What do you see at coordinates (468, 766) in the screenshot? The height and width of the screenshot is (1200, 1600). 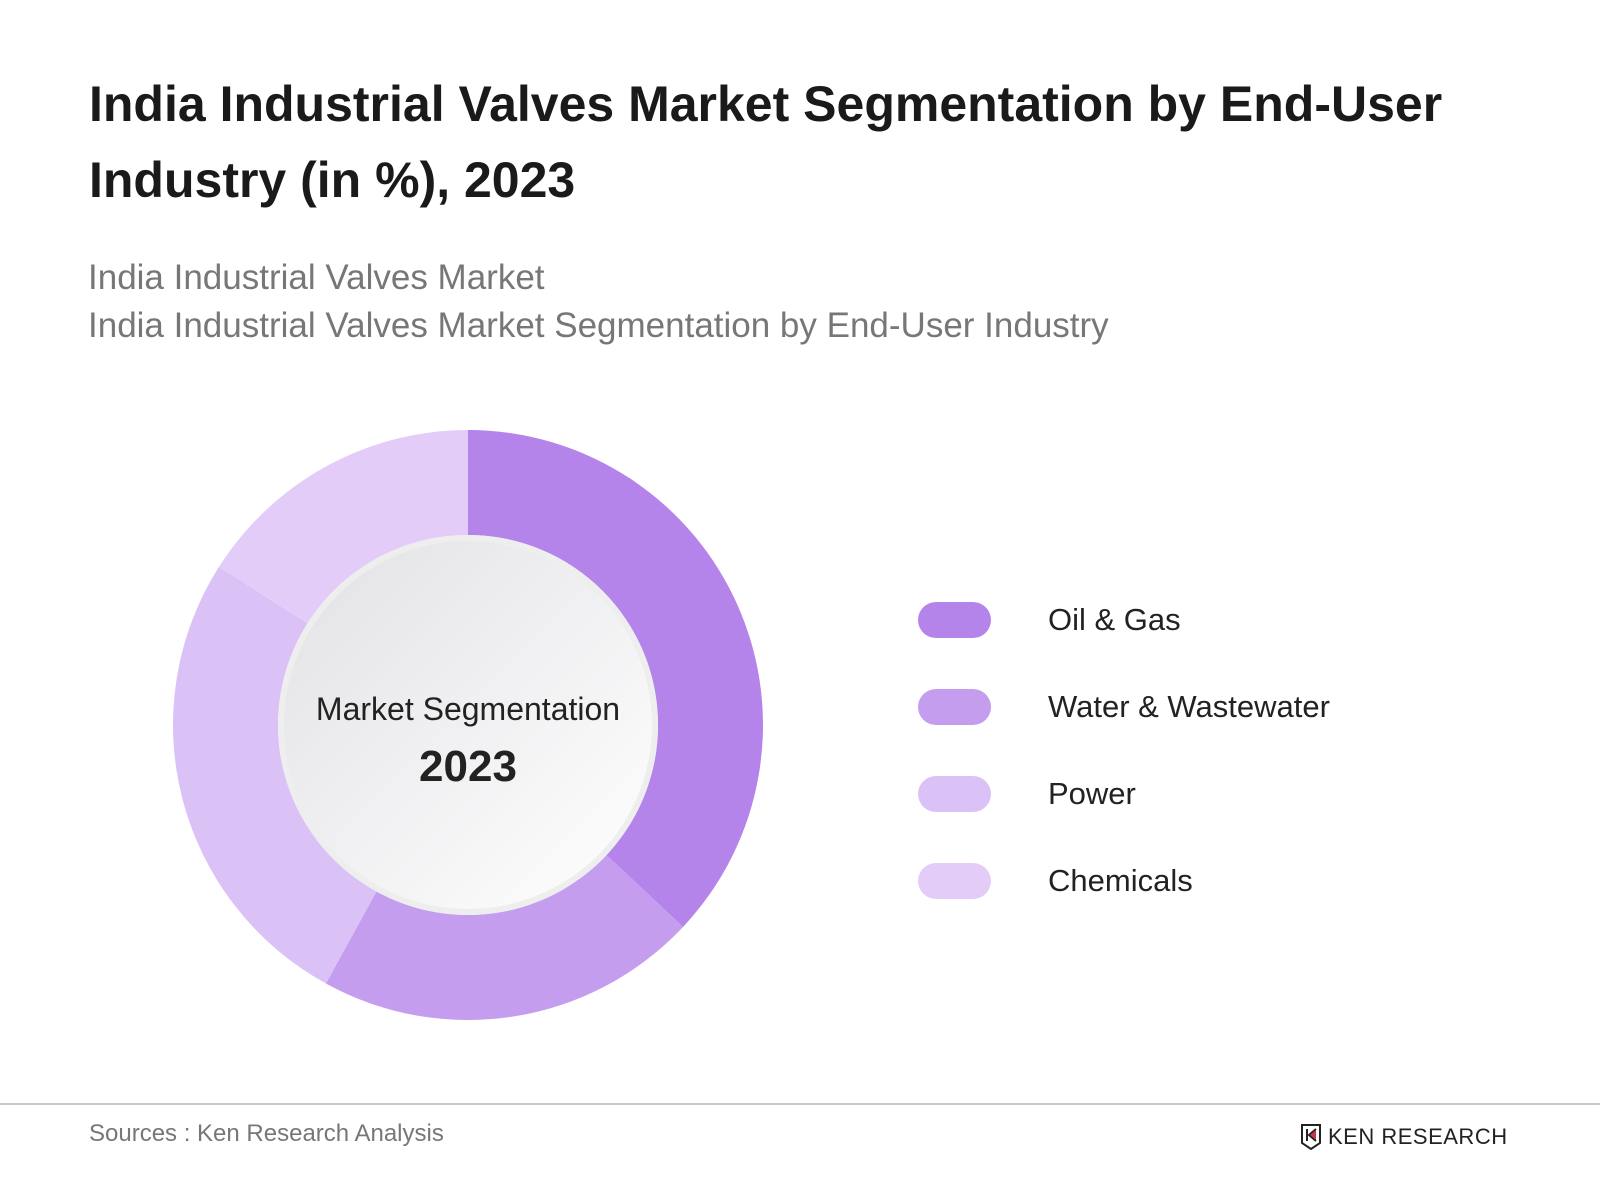 I see `center-value: 2023` at bounding box center [468, 766].